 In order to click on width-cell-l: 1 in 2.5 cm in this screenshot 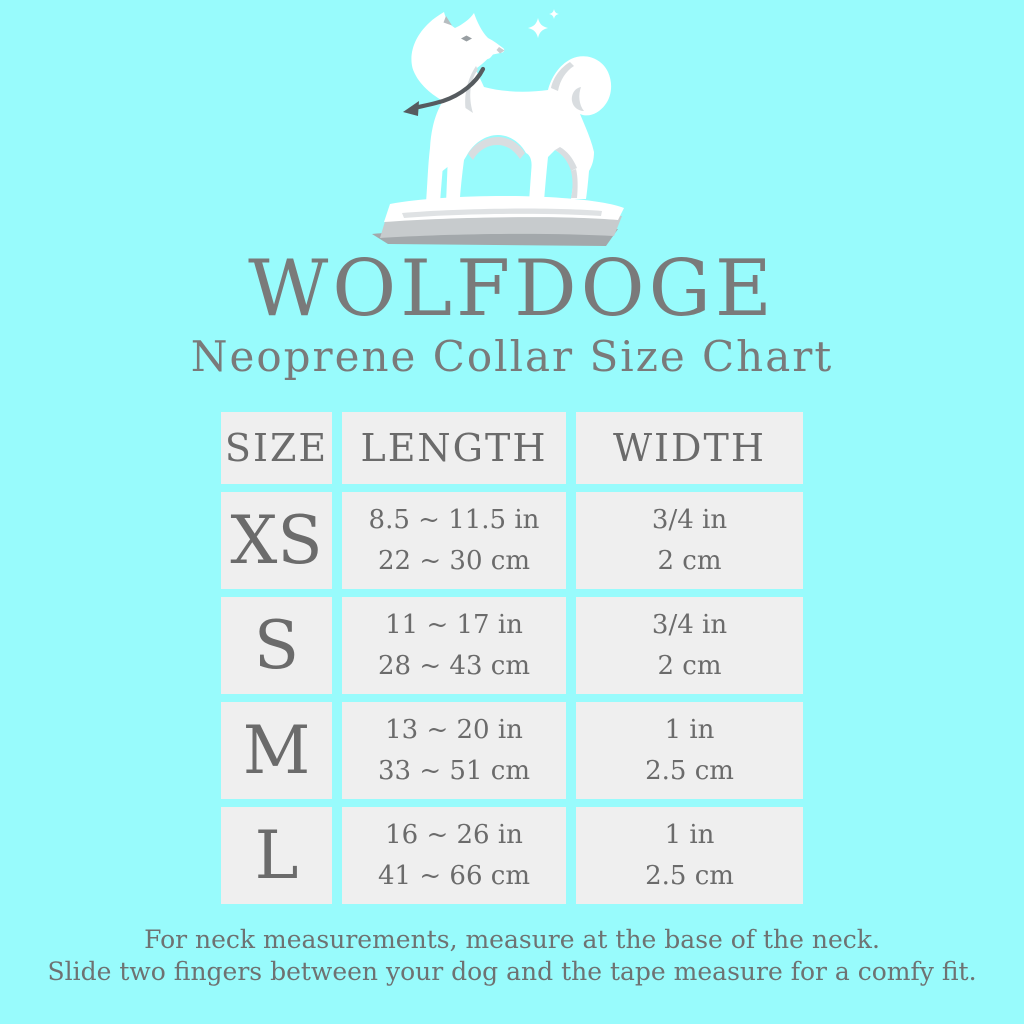, I will do `click(689, 855)`.